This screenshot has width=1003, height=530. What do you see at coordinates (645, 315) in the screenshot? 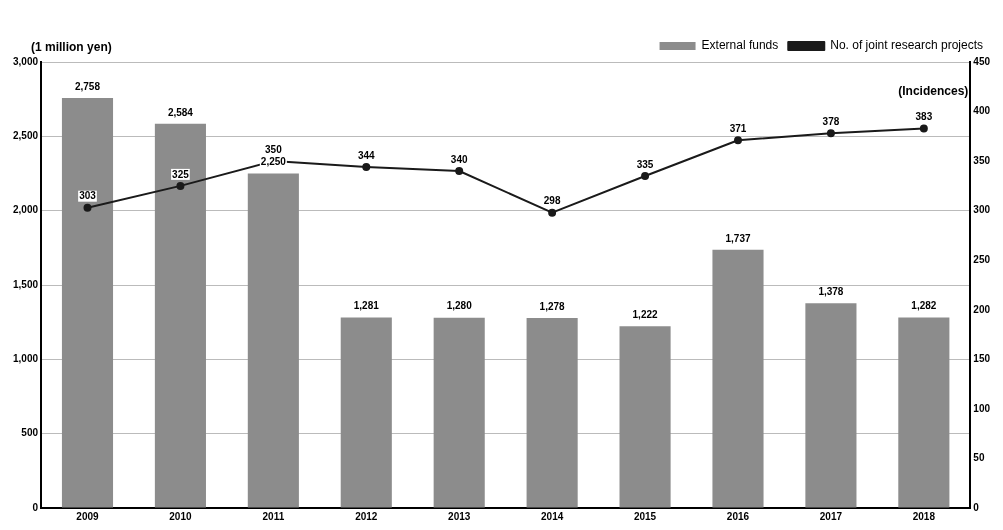
I see `data-label: 1,222` at bounding box center [645, 315].